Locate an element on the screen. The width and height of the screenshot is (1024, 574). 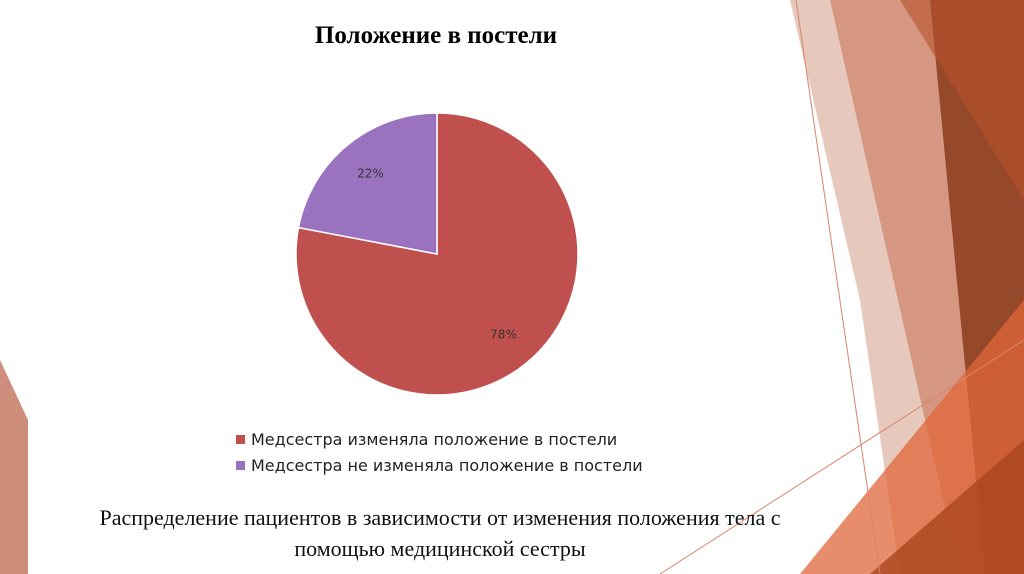
caption-line-2: помощью медицинской сестры is located at coordinates (440, 548).